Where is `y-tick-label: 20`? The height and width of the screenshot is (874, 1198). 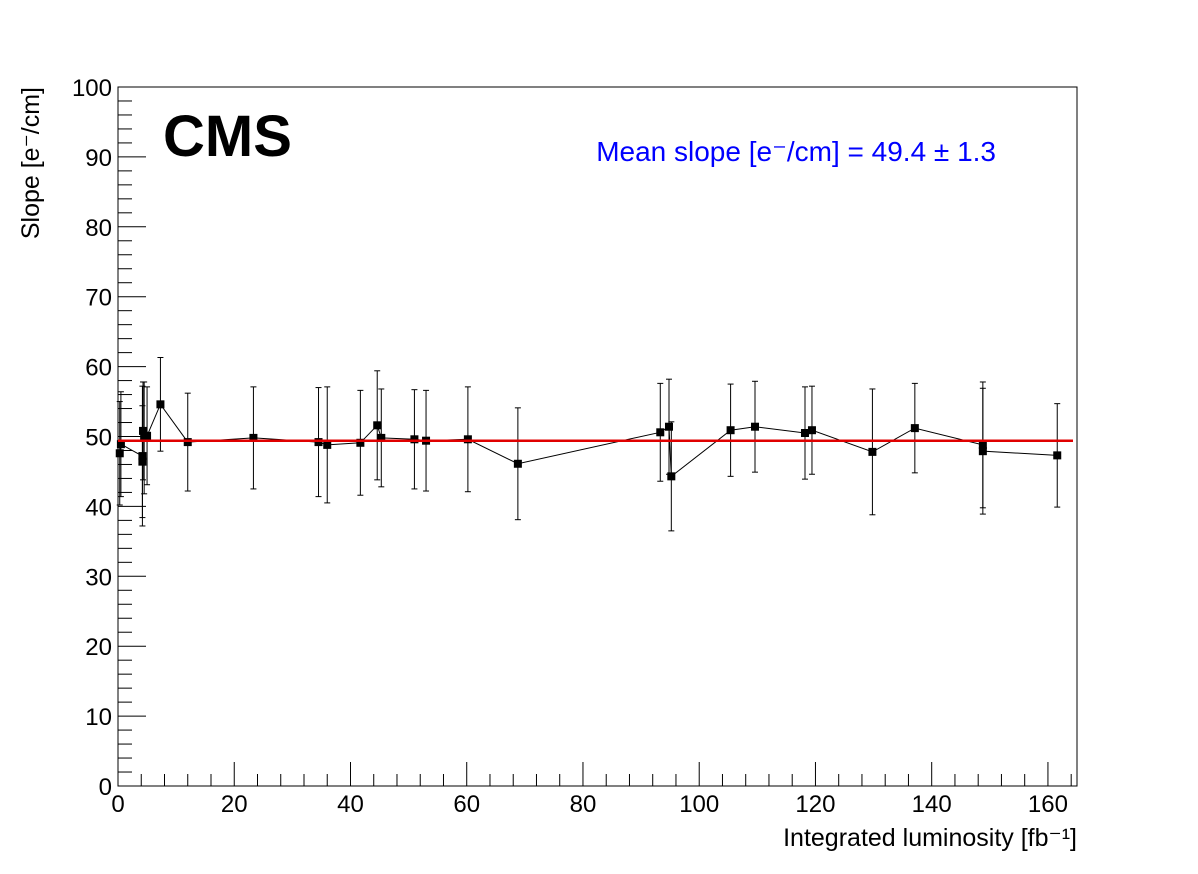 y-tick-label: 20 is located at coordinates (98, 647).